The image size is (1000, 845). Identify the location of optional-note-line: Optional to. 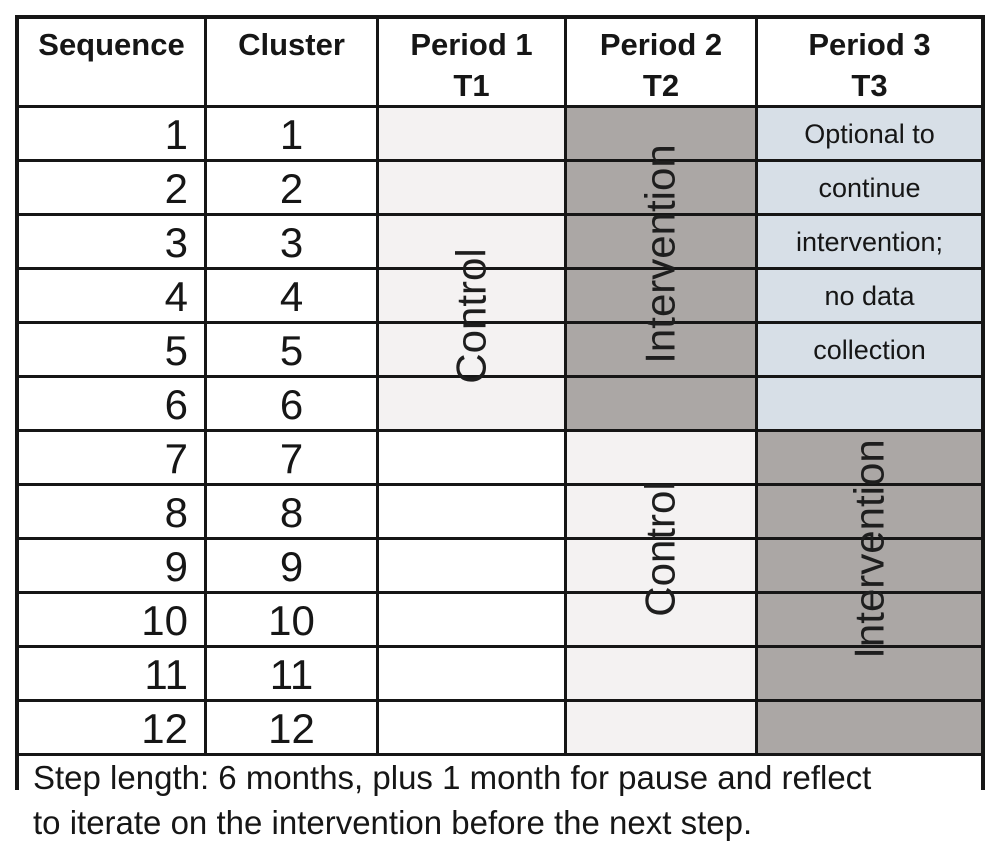
(869, 134).